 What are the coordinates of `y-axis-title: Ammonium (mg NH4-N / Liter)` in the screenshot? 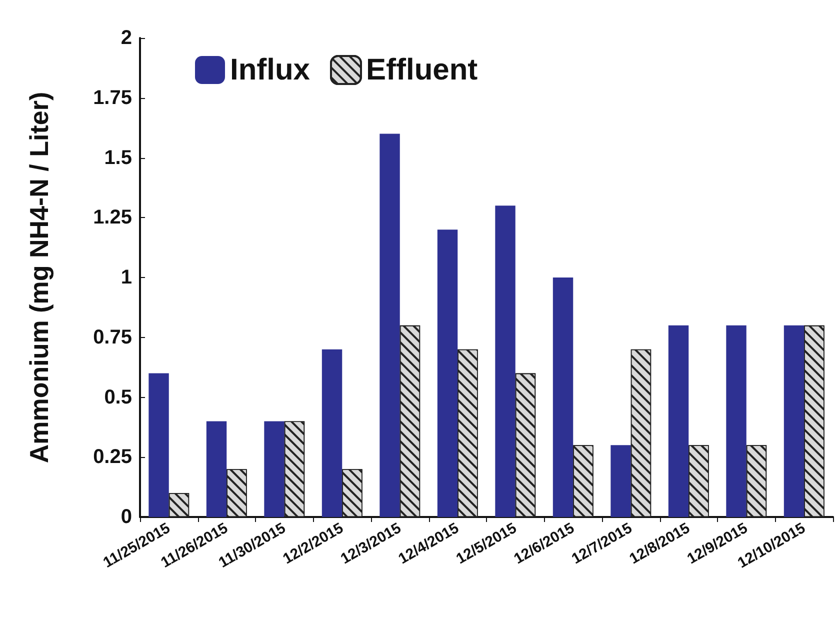 It's located at (39, 278).